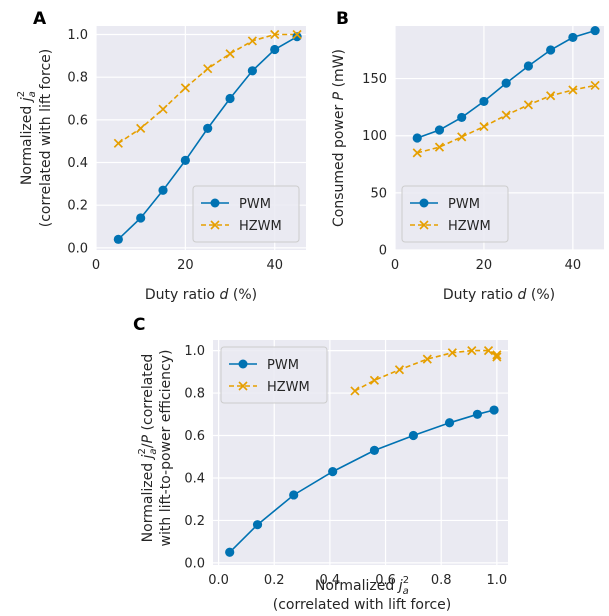  What do you see at coordinates (274, 265) in the screenshot?
I see `panel-a-x-tick-label: 40` at bounding box center [274, 265].